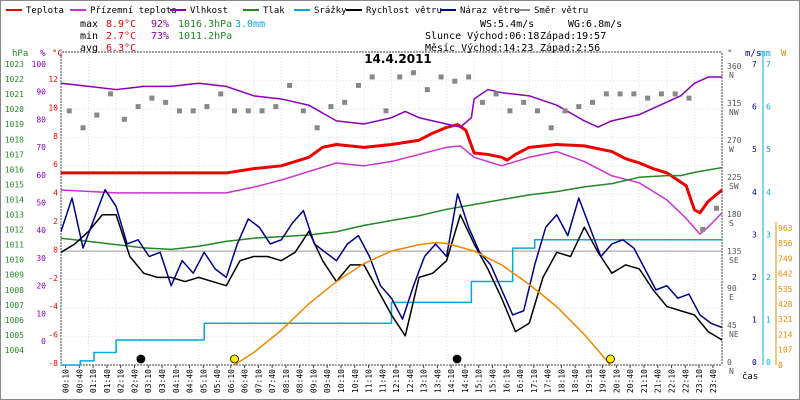  What do you see at coordinates (41, 203) in the screenshot?
I see `tick-pct-5: 50` at bounding box center [41, 203].